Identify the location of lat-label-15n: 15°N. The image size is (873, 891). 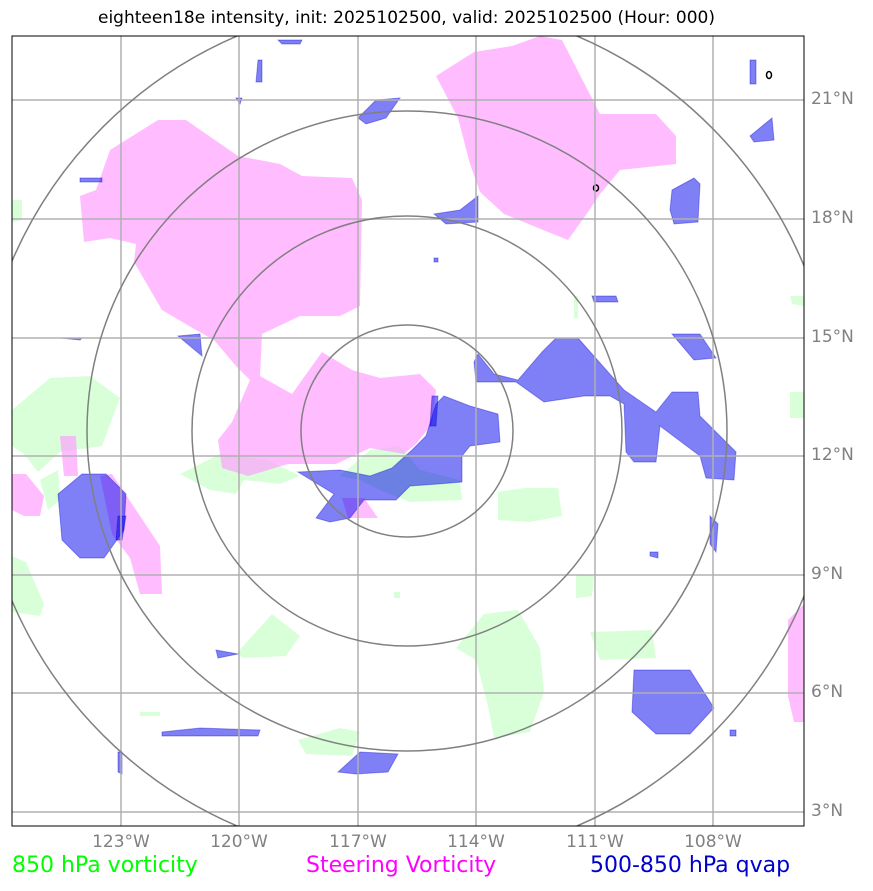
(832, 337).